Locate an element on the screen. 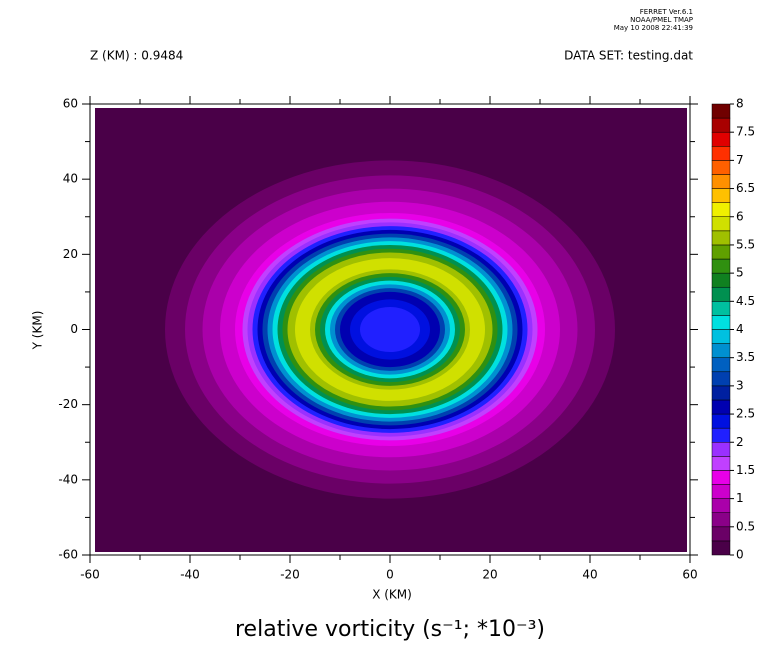  y-tick-label: 0 is located at coordinates (74, 329).